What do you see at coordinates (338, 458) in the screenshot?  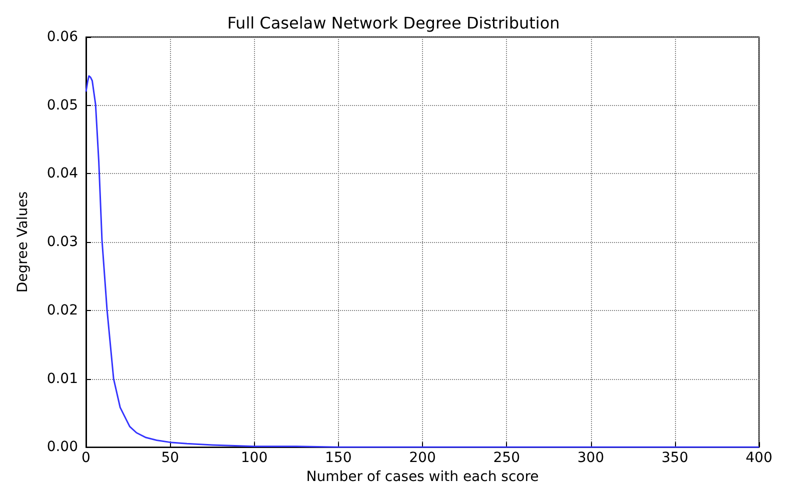 I see `x-tick-label: 150` at bounding box center [338, 458].